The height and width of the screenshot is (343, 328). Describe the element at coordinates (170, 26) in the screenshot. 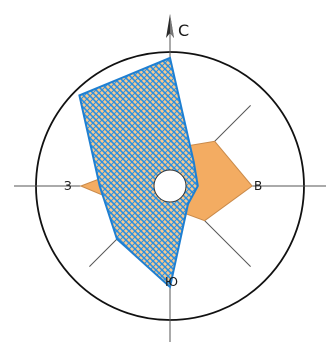

I see `north-arrow-icon` at that location.